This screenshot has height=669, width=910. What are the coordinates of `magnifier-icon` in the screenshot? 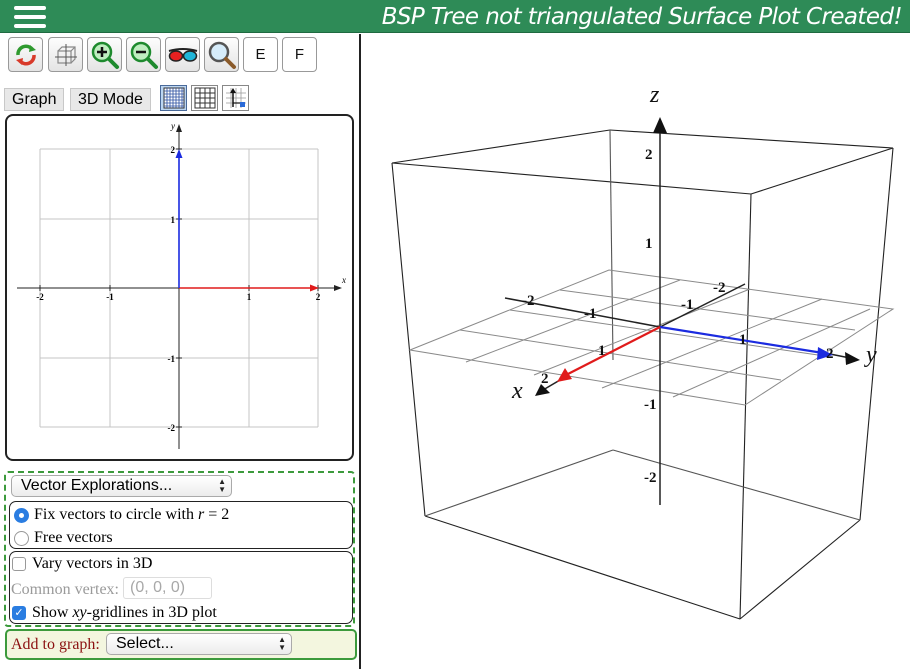 It's located at (222, 55).